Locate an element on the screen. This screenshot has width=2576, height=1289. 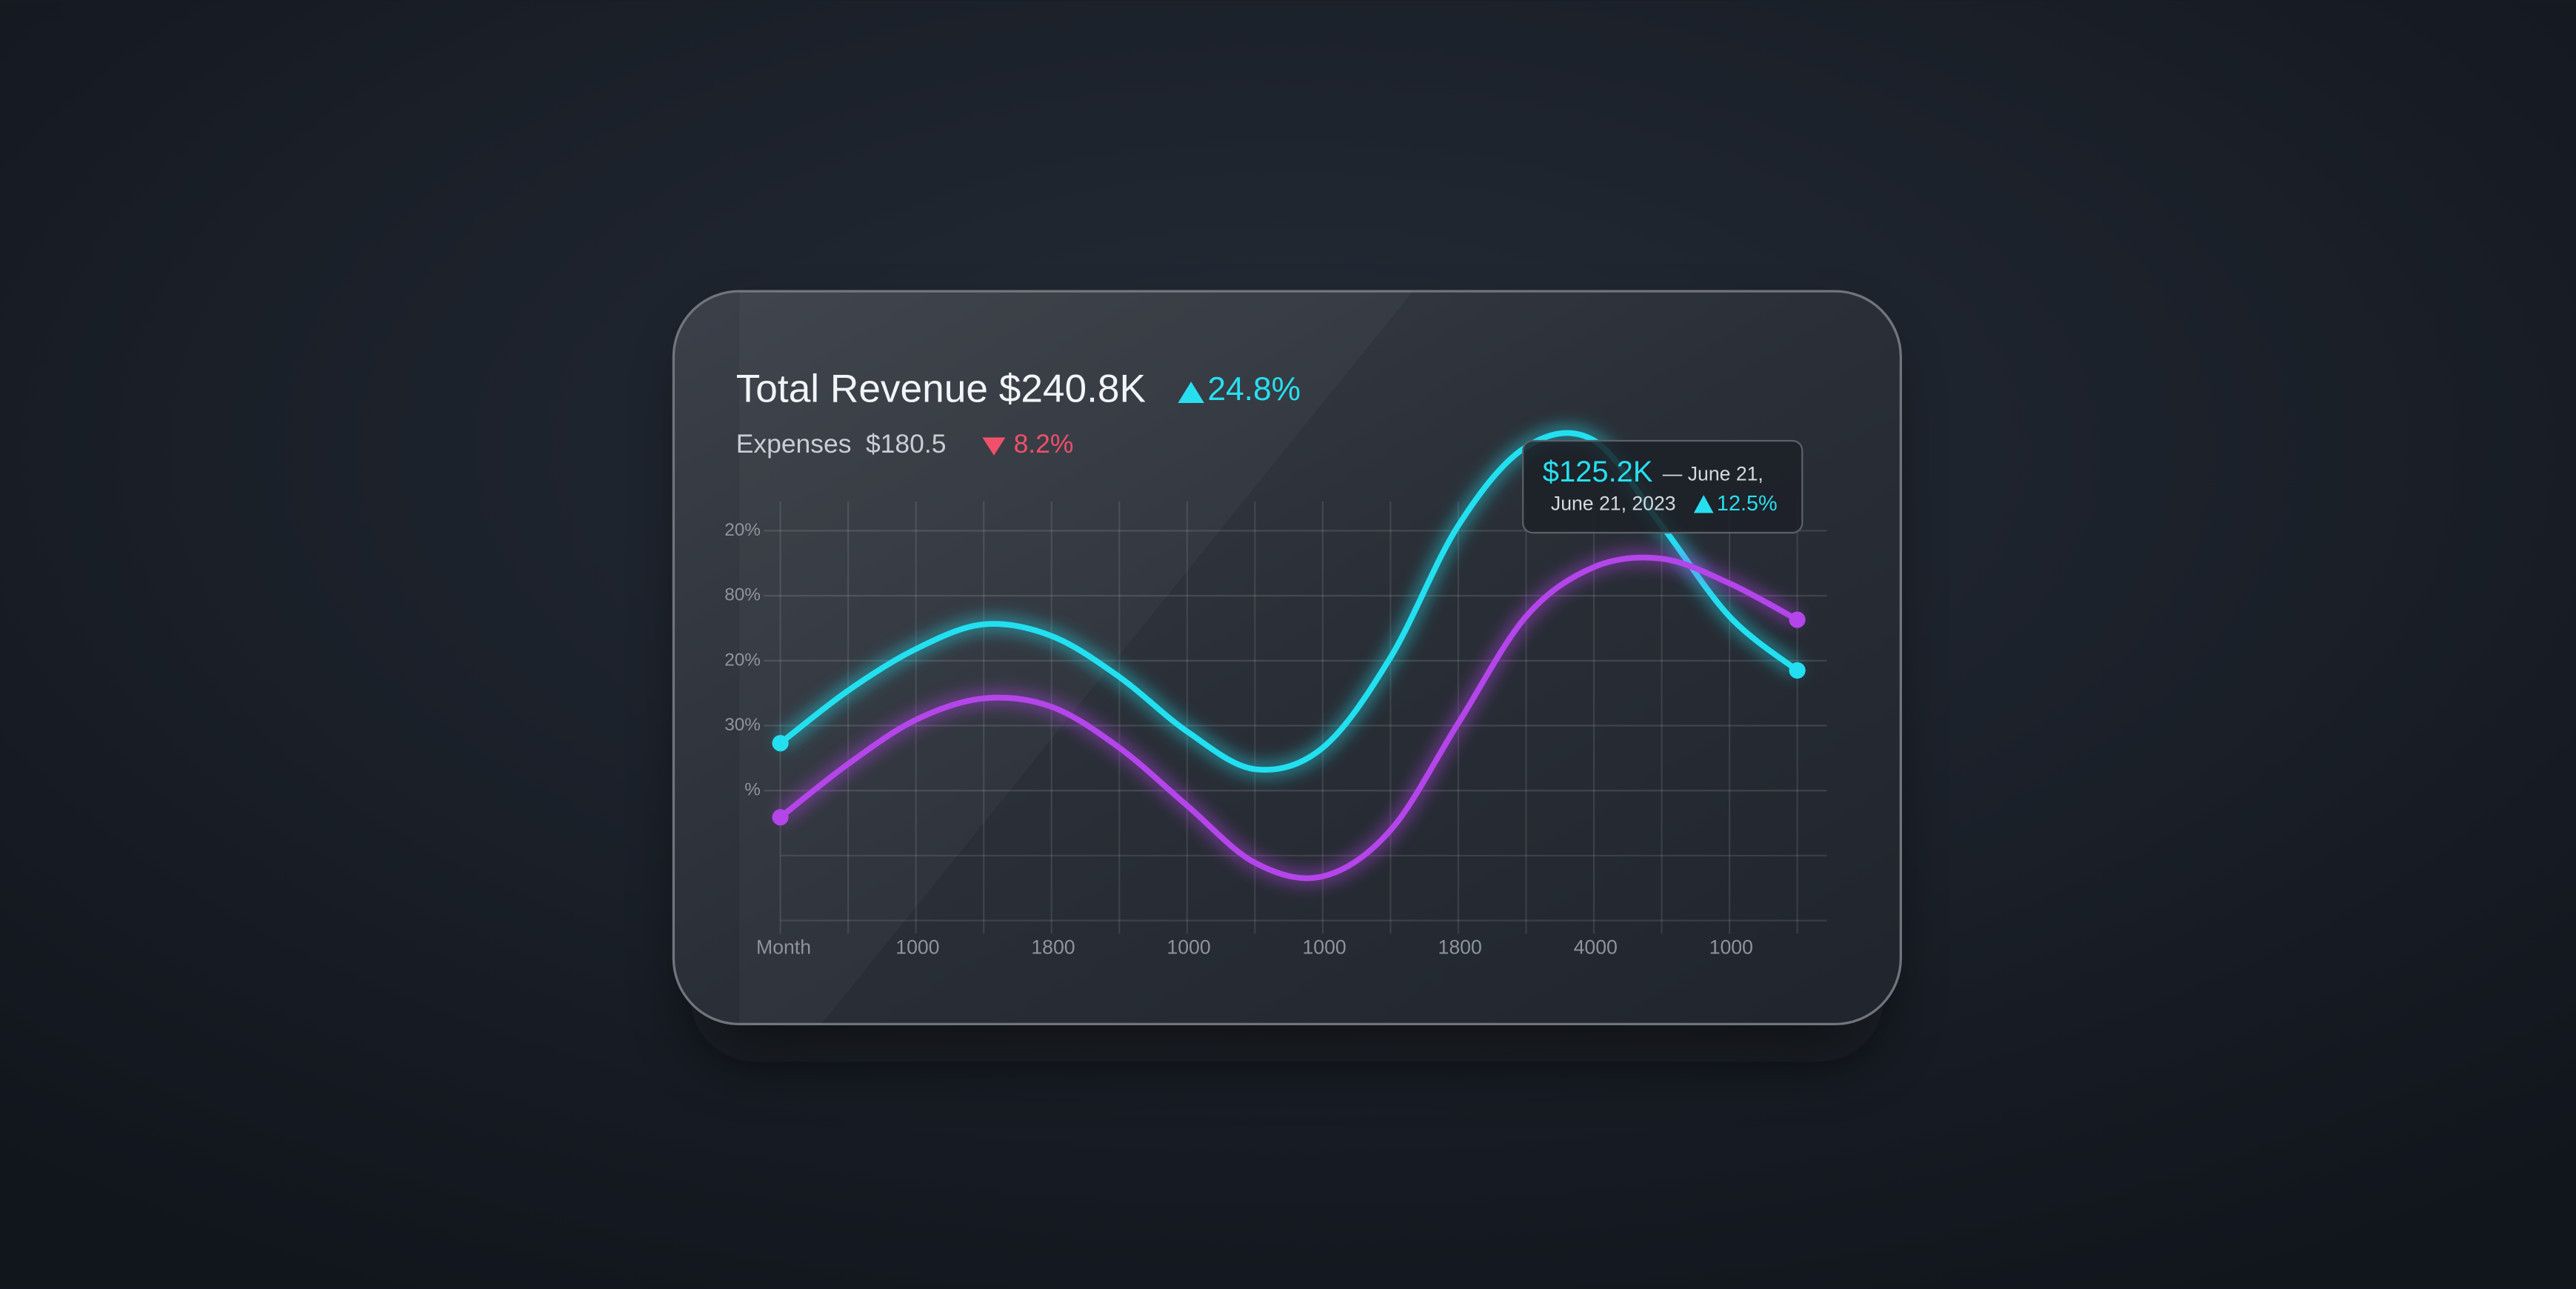
subtitle-change: 8.2% is located at coordinates (1044, 444).